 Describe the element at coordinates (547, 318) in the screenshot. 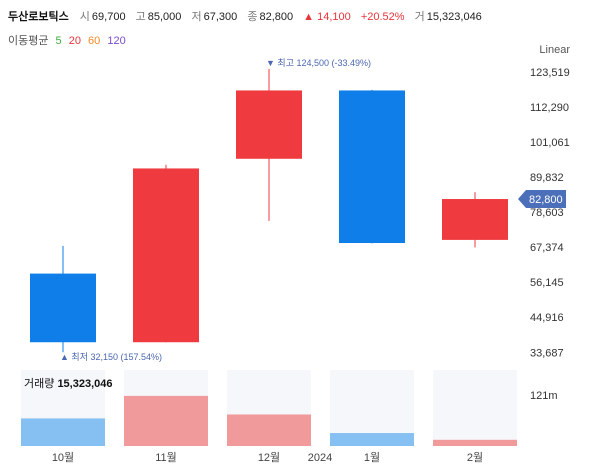

I see `y-tick-label: 44,916` at that location.